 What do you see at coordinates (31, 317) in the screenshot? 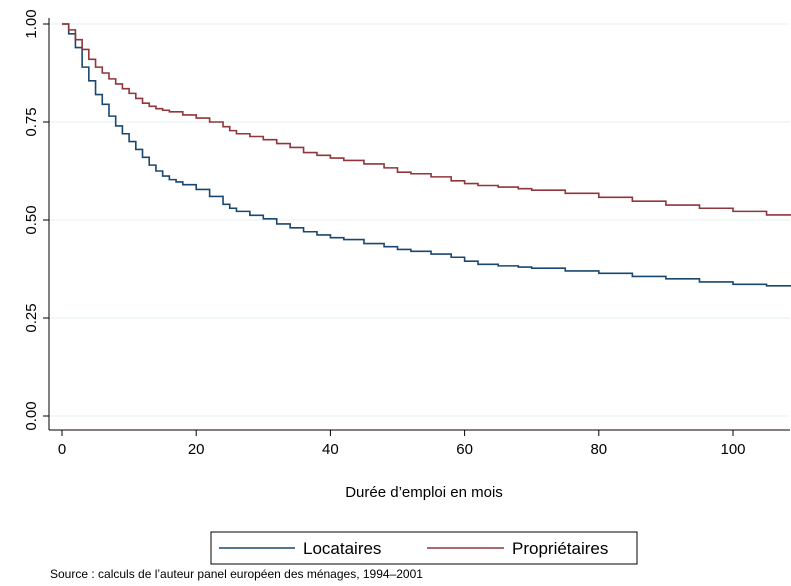
I see `y-tick-label: 0.25` at bounding box center [31, 317].